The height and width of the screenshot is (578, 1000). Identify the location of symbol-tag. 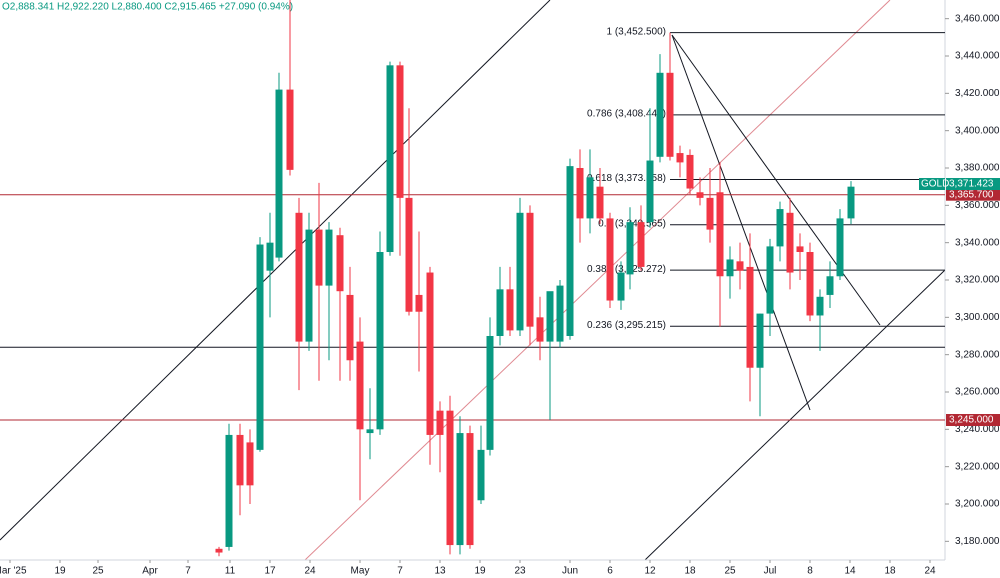
(932, 184).